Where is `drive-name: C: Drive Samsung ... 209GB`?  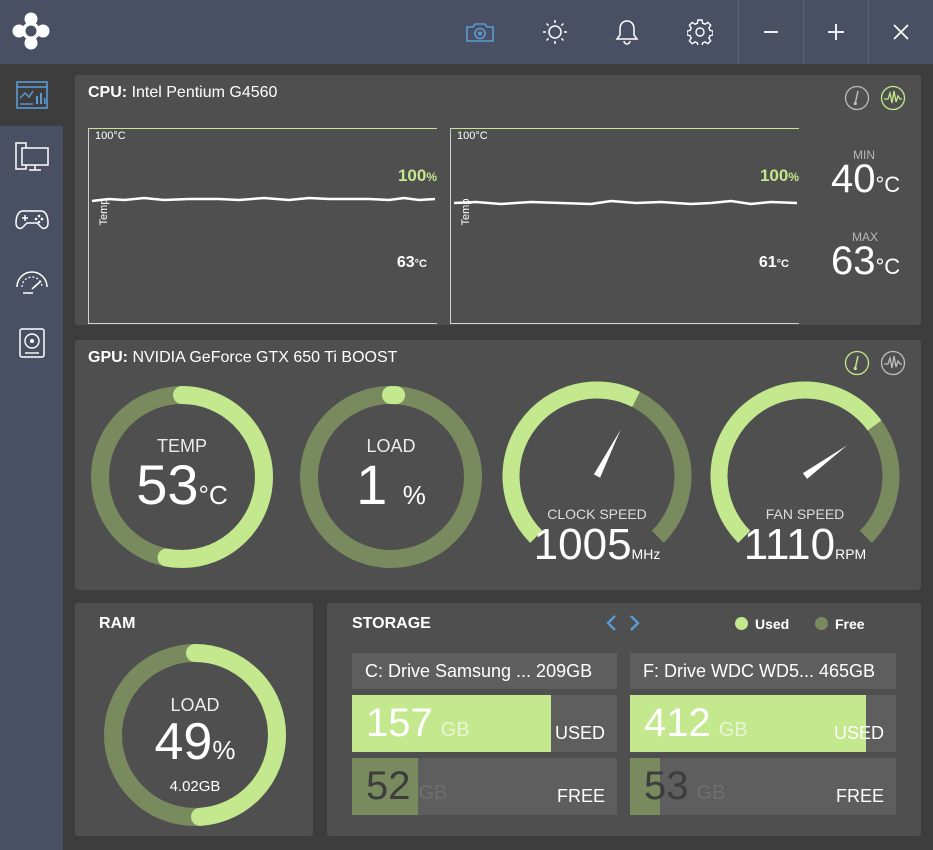
drive-name: C: Drive Samsung ... 209GB is located at coordinates (484, 671).